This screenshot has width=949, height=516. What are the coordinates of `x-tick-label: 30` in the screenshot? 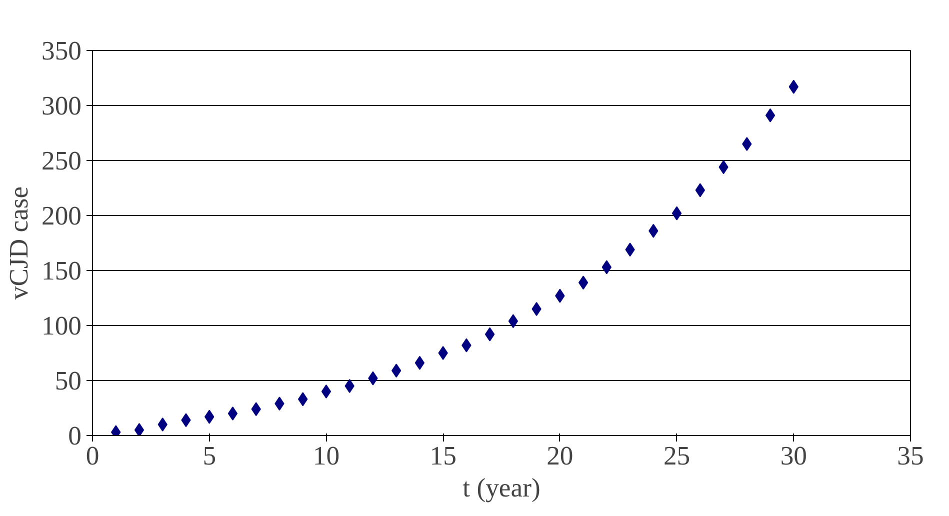 It's located at (793, 455).